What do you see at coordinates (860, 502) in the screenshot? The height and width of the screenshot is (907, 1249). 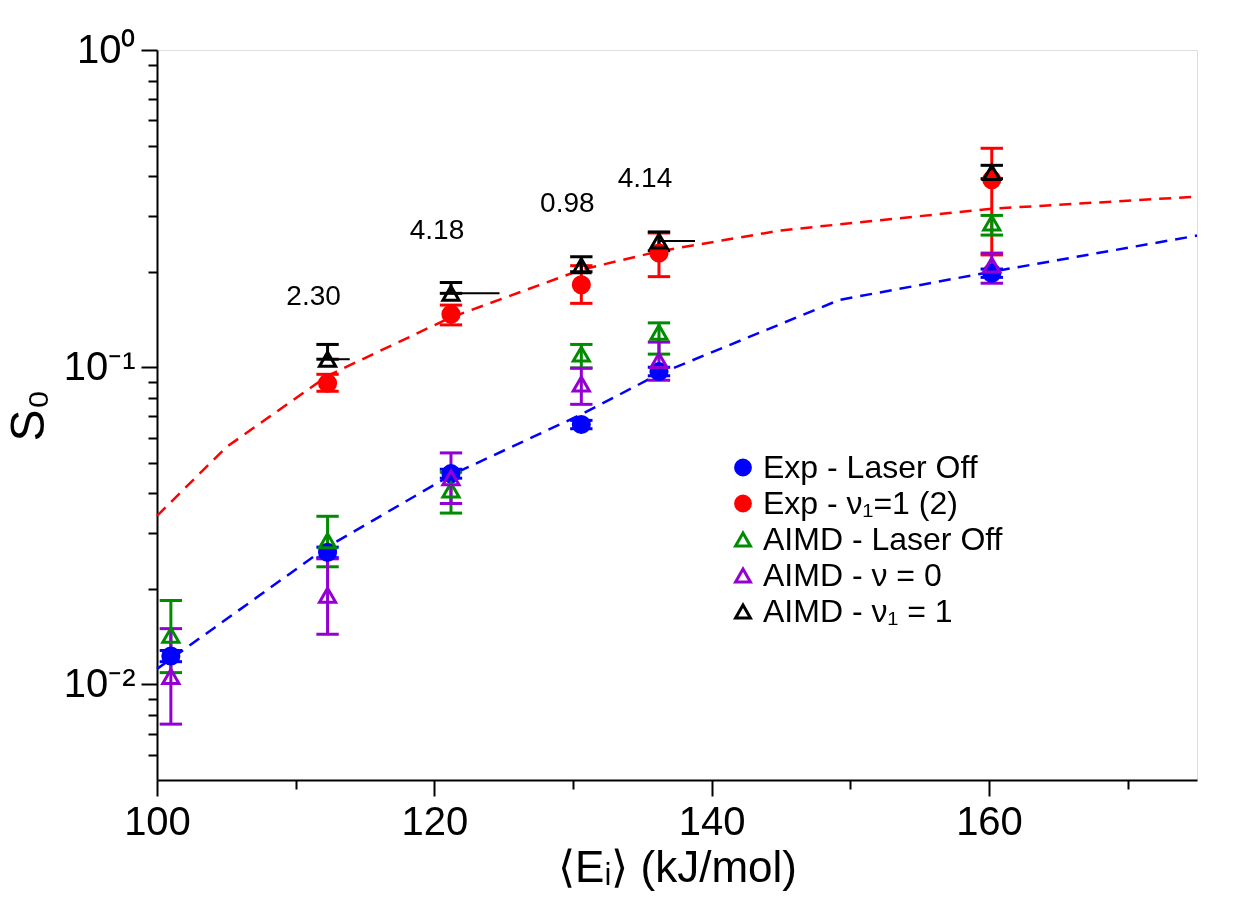 I see `legend-label: Exp - ν₁=1 (2)` at bounding box center [860, 502].